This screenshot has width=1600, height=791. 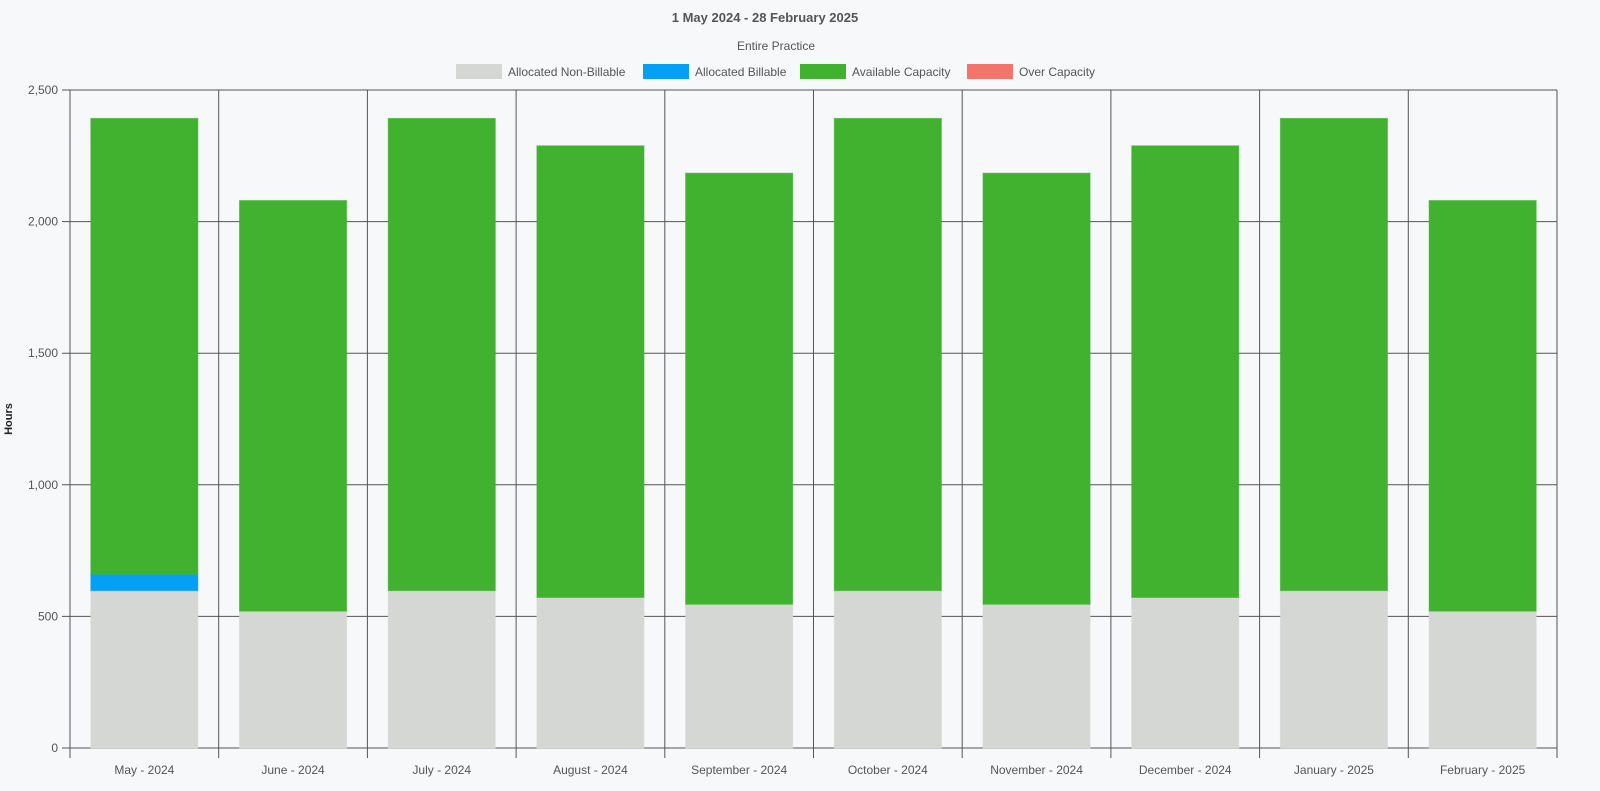 I want to click on x-tick-label: September - 2024, so click(x=739, y=770).